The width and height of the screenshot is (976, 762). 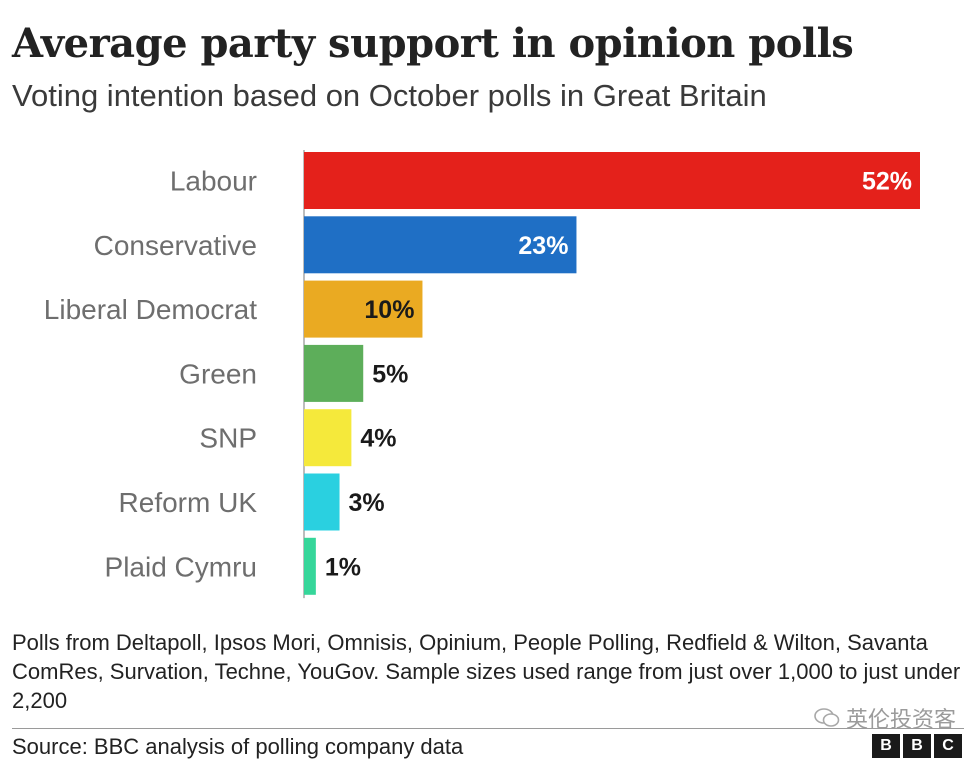 What do you see at coordinates (322, 502) in the screenshot?
I see `bar-reform-uk` at bounding box center [322, 502].